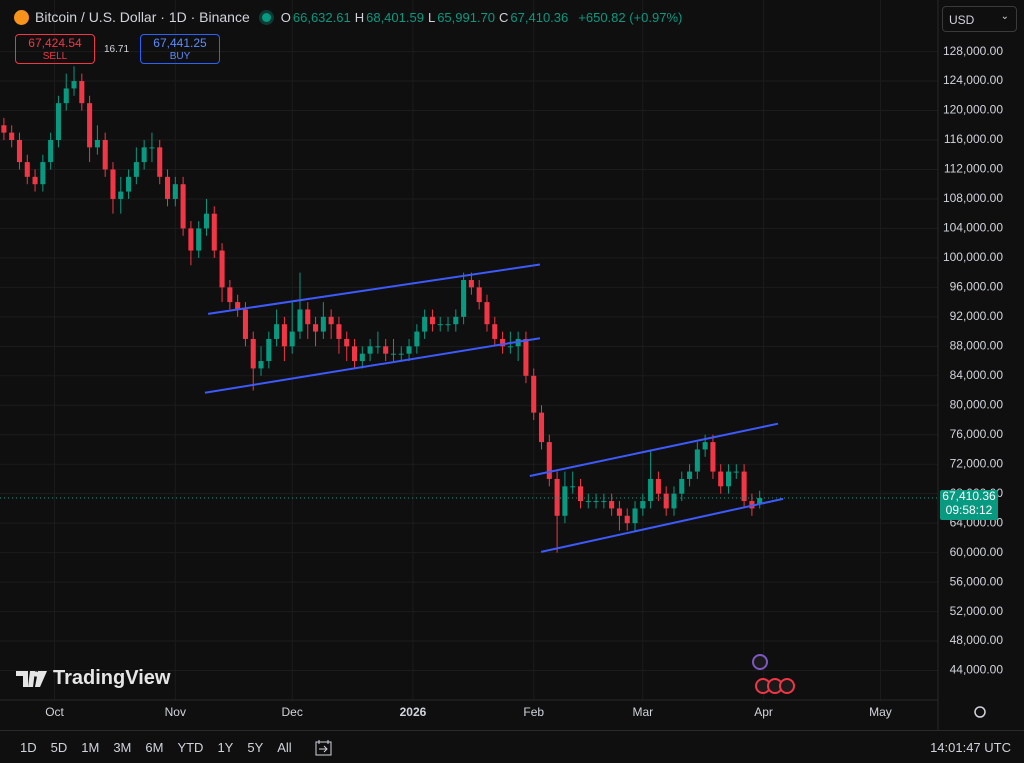 The width and height of the screenshot is (1024, 763). Describe the element at coordinates (190, 747) in the screenshot. I see `range-button: YTD` at that location.